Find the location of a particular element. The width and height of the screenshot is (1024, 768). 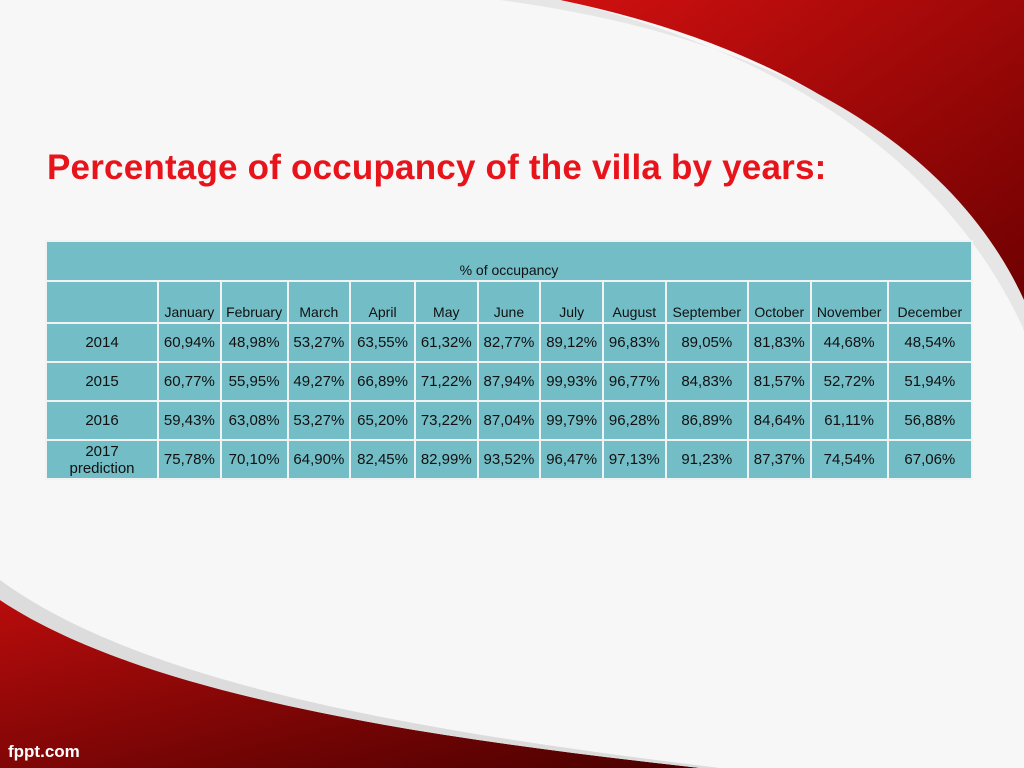

occupancy-cell: 67,06% is located at coordinates (930, 459).